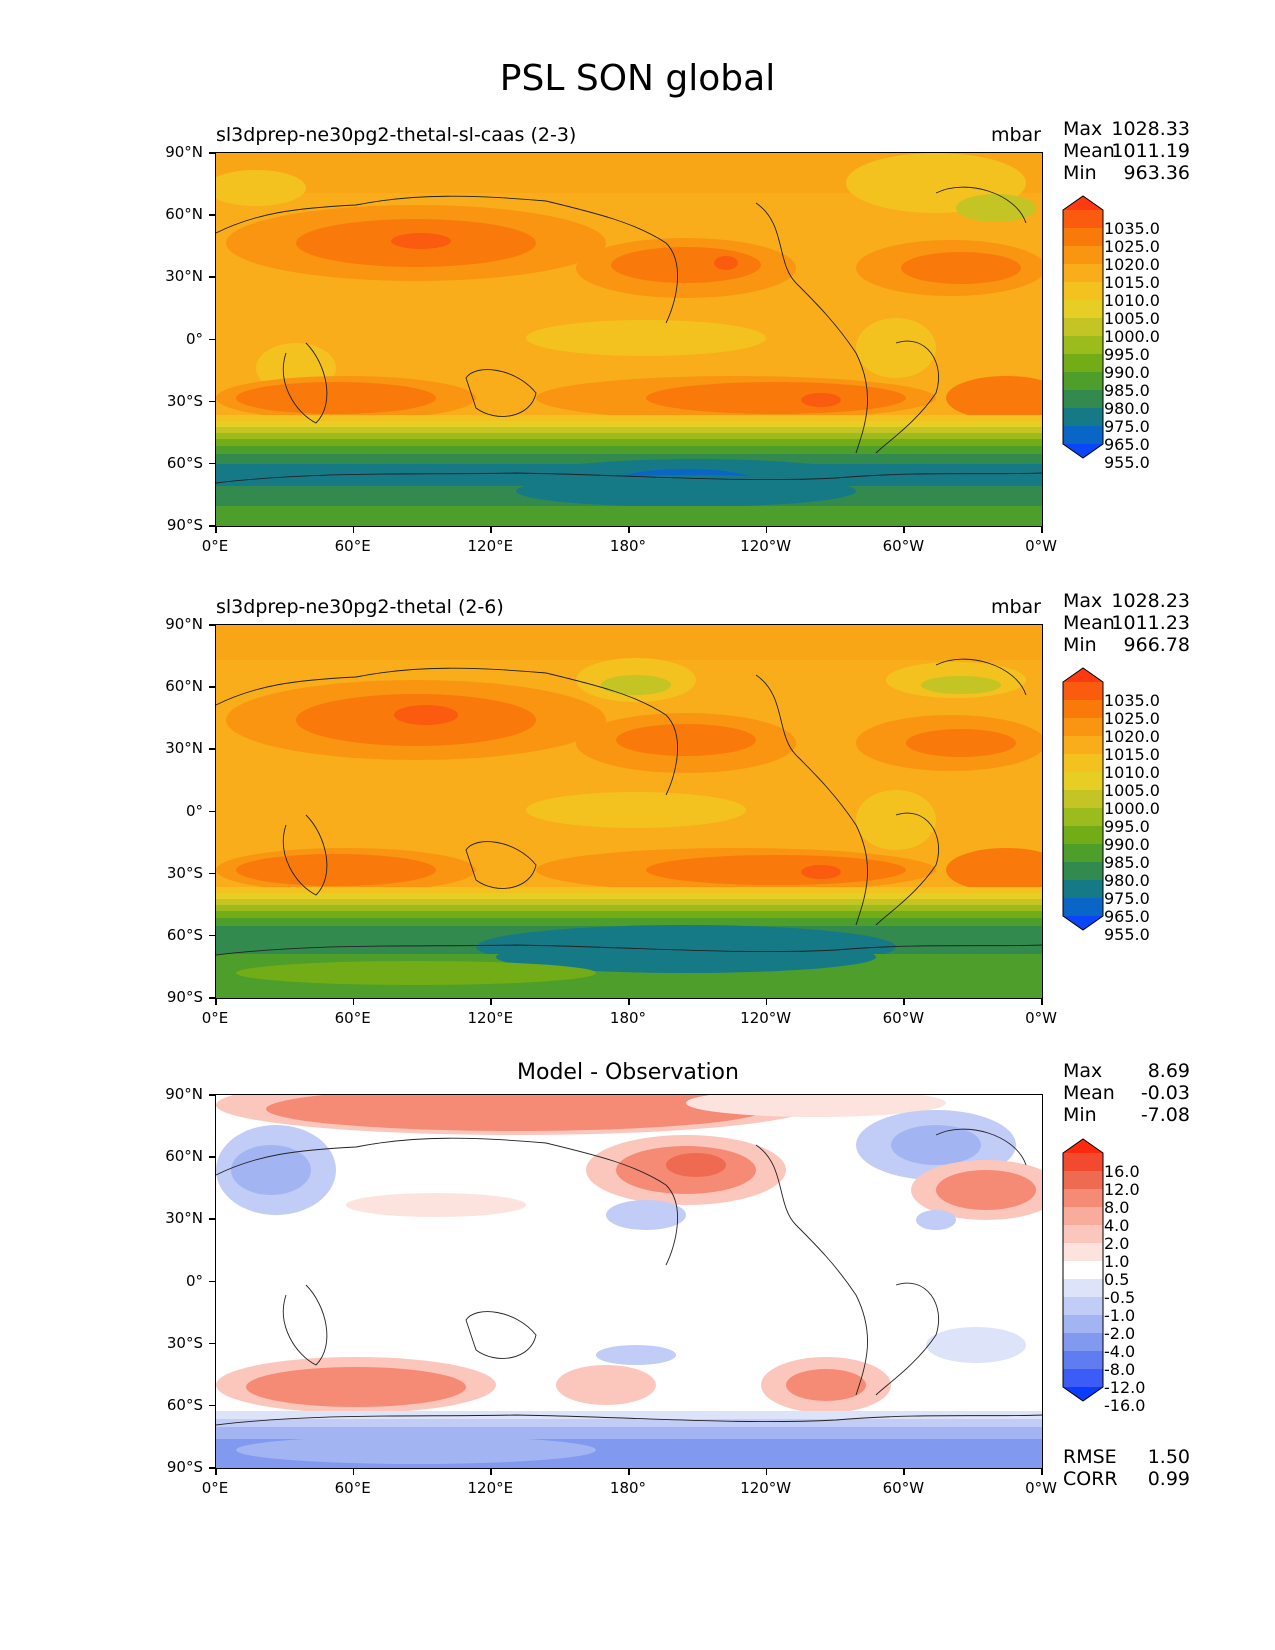 The image size is (1275, 1650). What do you see at coordinates (396, 135) in the screenshot?
I see `panel1-left-title: sl3dprep-ne30pg2-thetal-sl-caas (2-3)` at bounding box center [396, 135].